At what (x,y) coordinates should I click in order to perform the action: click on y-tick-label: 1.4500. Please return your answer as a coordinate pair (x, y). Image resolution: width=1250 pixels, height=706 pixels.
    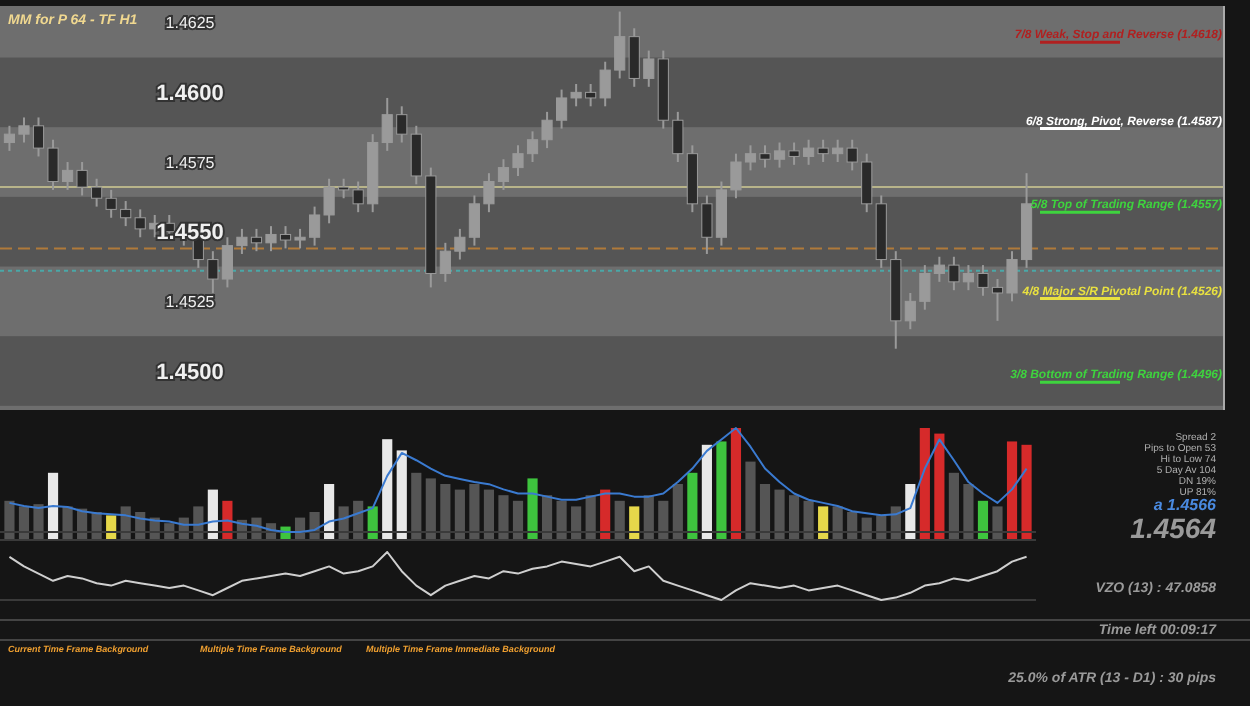
    Looking at the image, I should click on (190, 372).